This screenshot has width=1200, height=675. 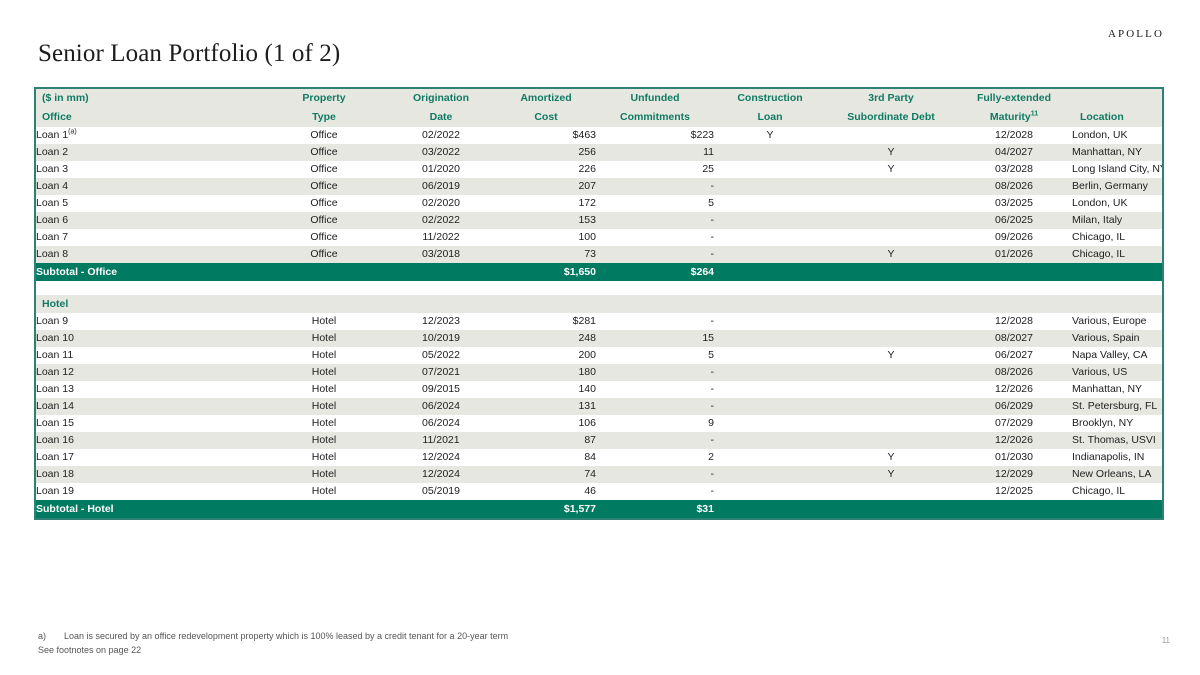 I want to click on cell-name: Loan 2, so click(x=149, y=152).